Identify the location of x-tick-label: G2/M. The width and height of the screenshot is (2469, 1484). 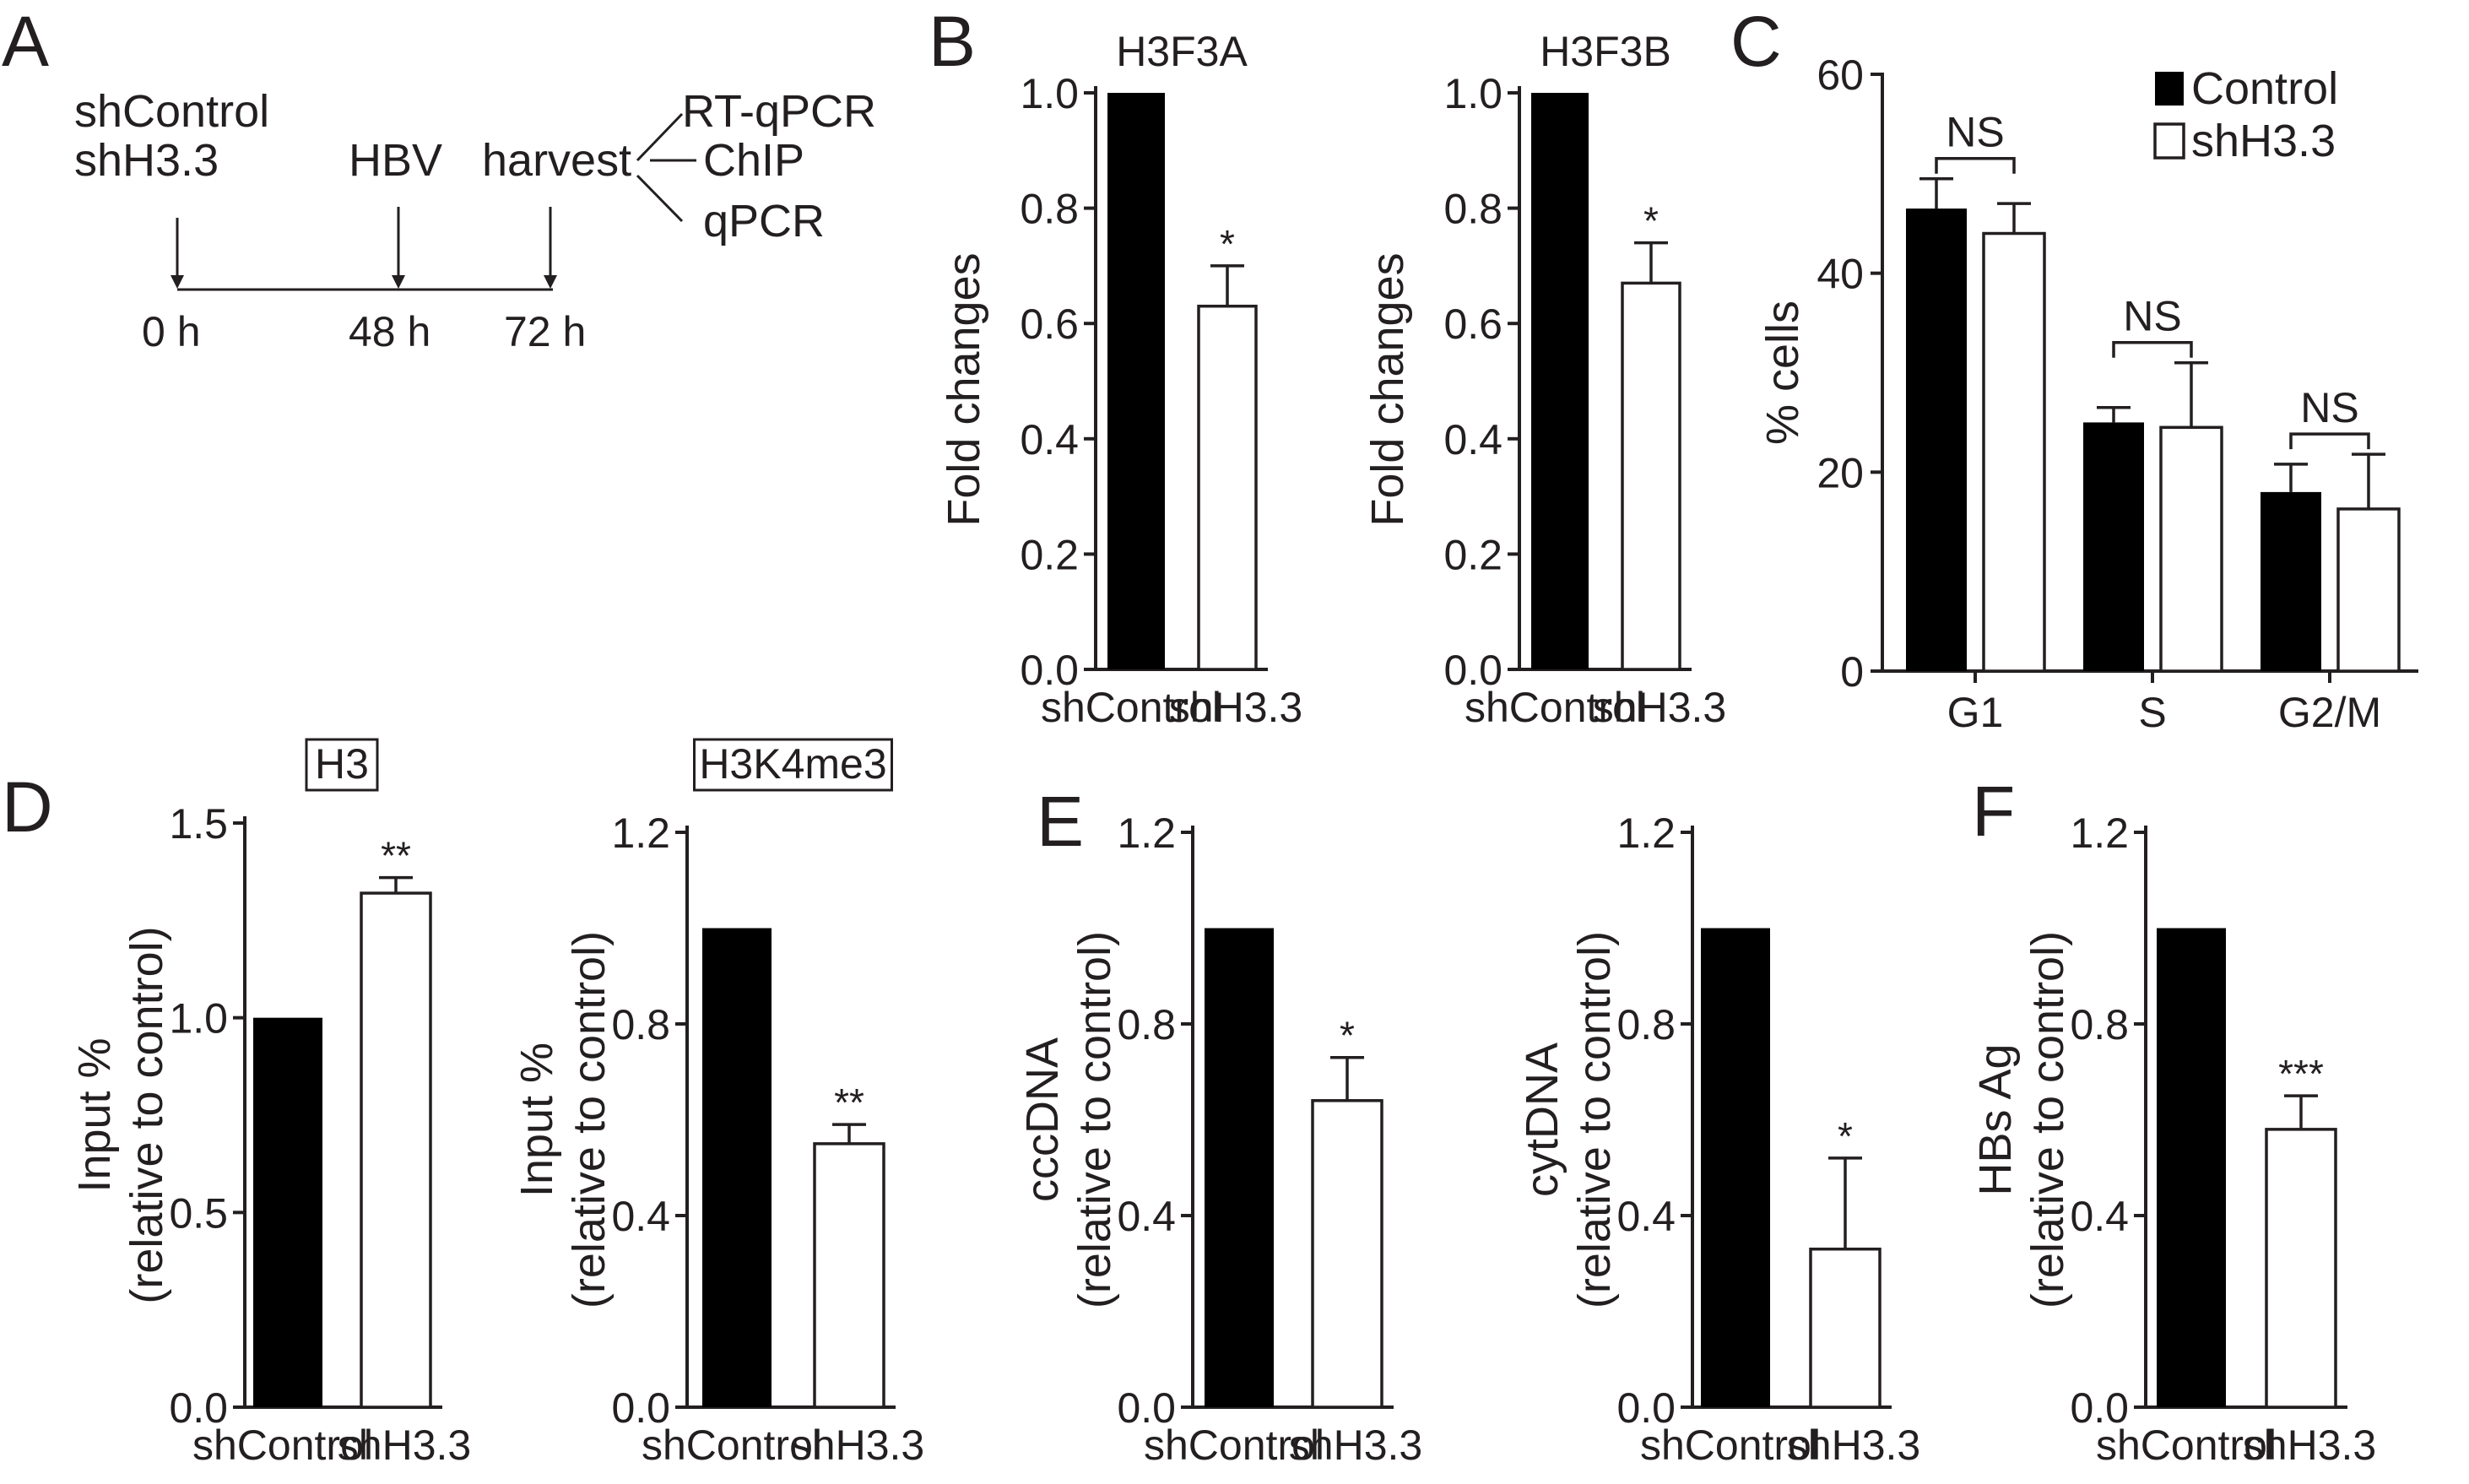
(2329, 712).